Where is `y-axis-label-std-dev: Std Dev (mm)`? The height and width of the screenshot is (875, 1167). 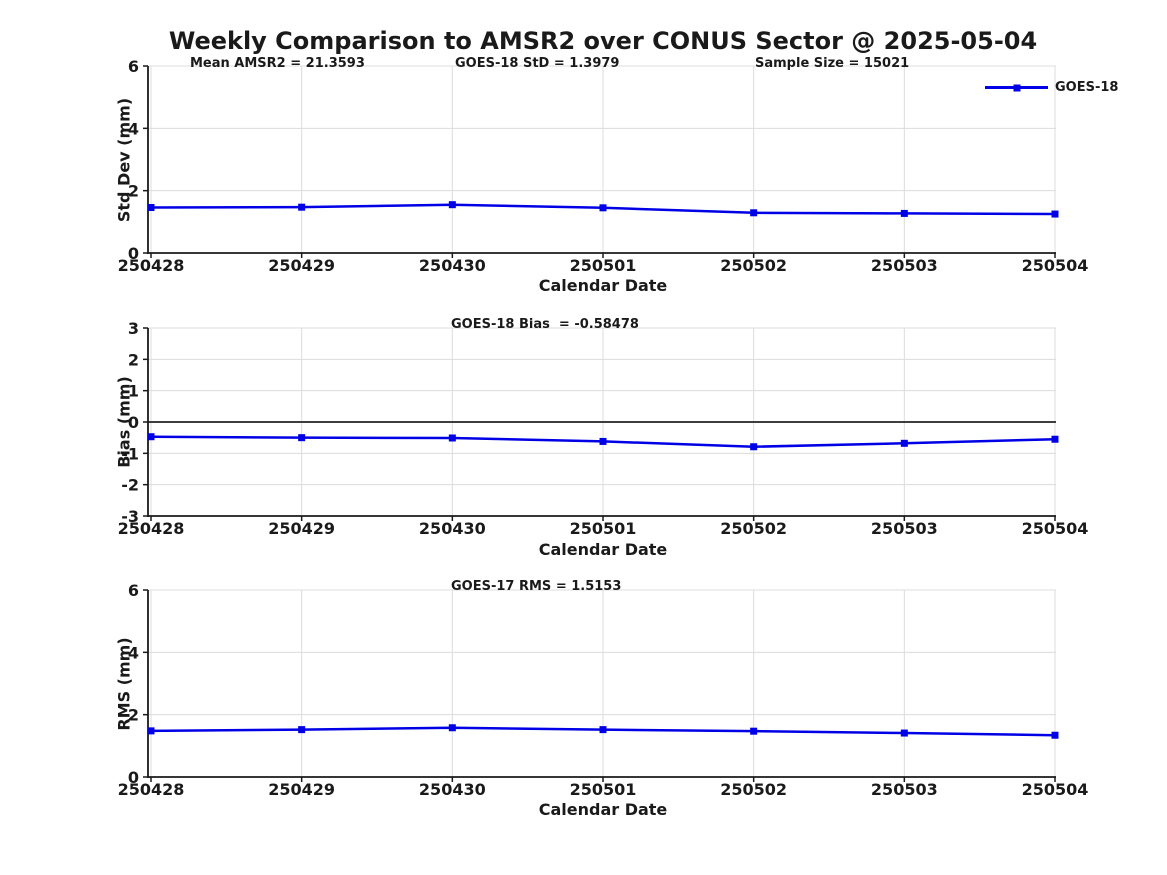 y-axis-label-std-dev: Std Dev (mm) is located at coordinates (124, 160).